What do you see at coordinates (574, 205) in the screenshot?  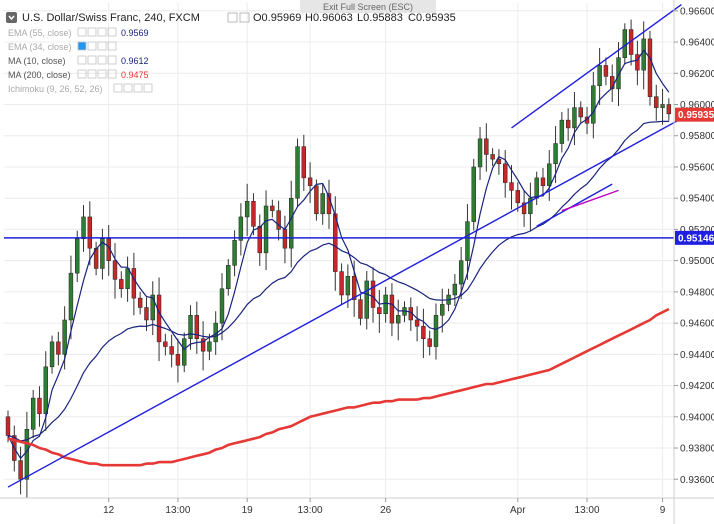 I see `support-short` at bounding box center [574, 205].